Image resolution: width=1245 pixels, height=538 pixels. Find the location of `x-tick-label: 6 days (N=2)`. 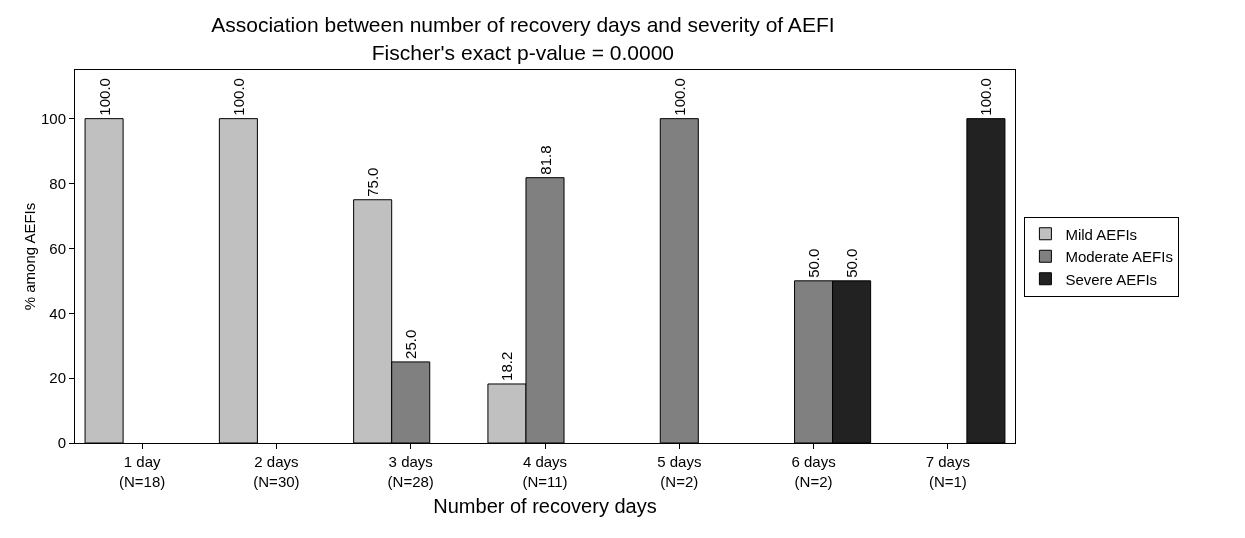

x-tick-label: 6 days (N=2) is located at coordinates (813, 471).